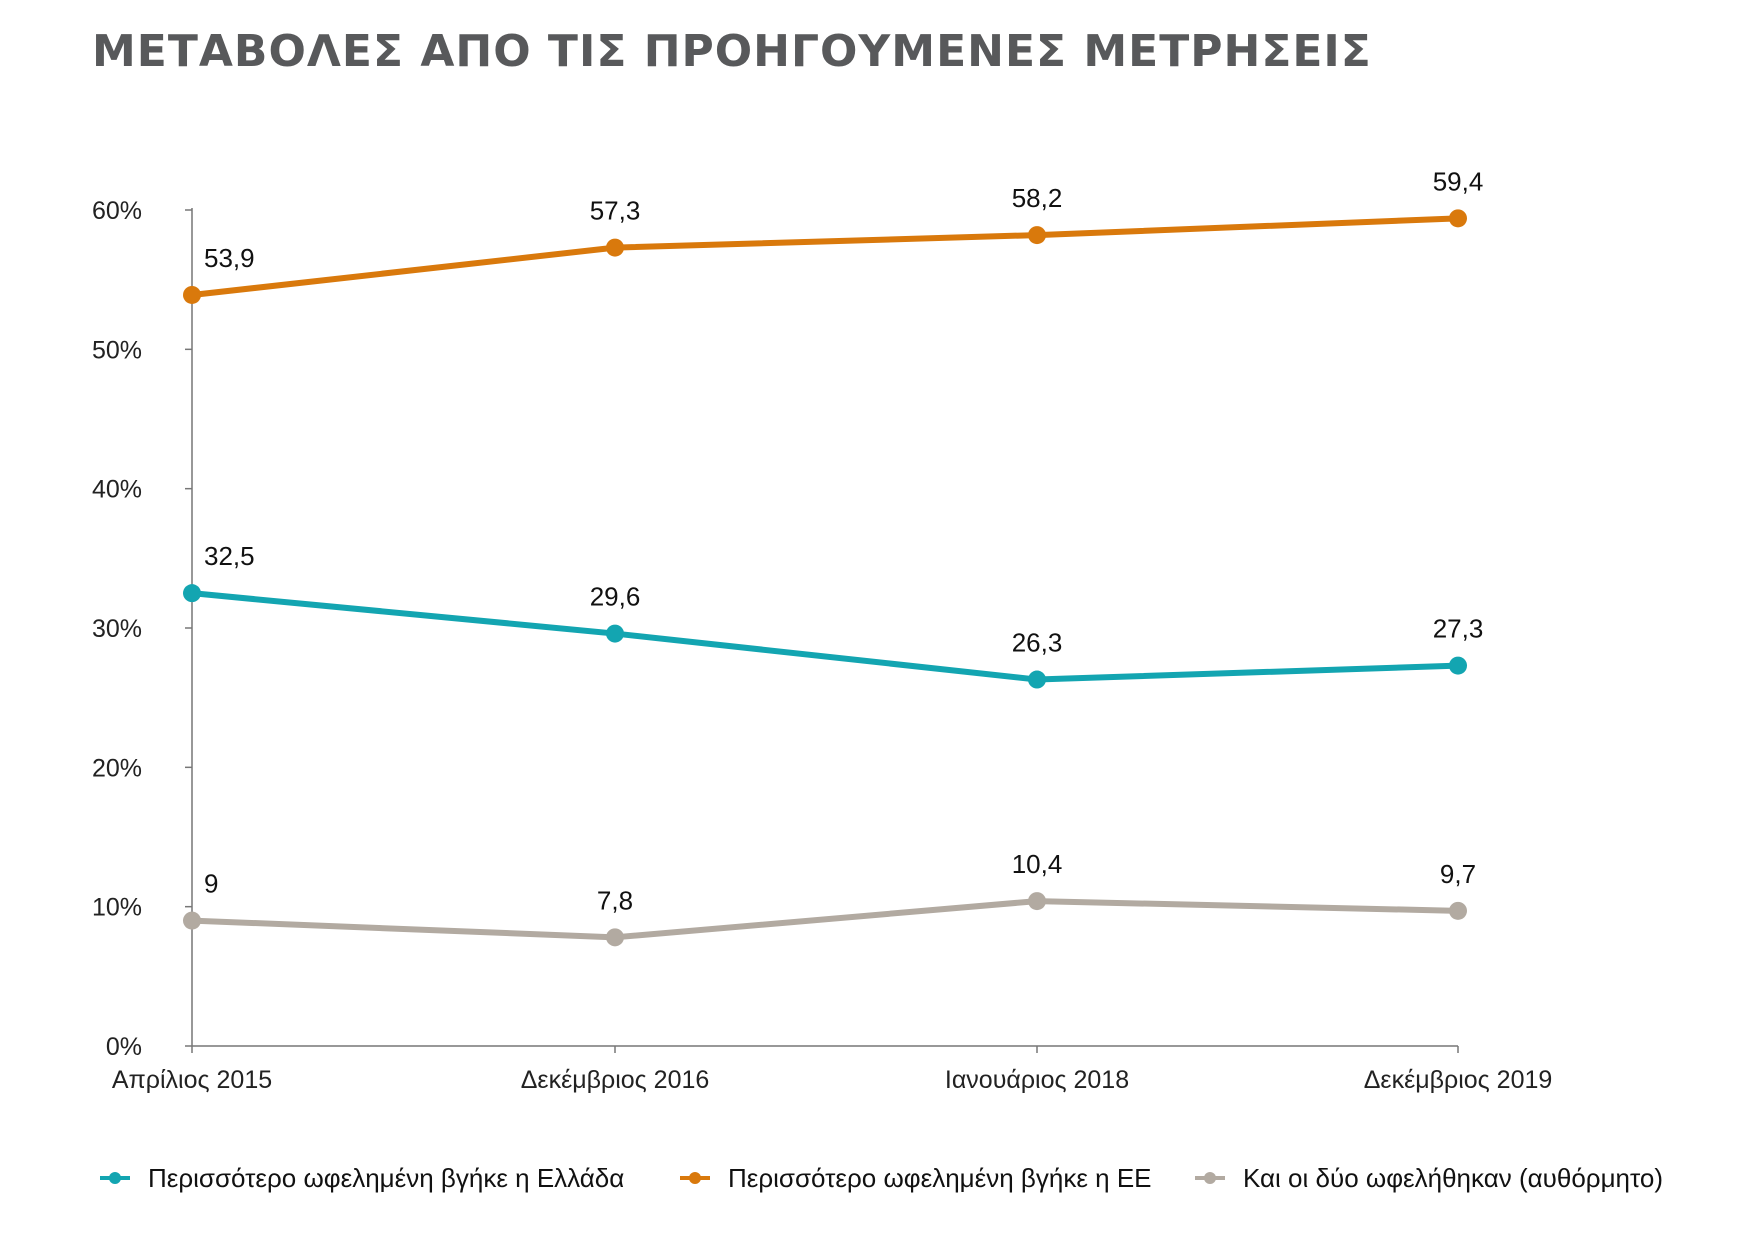  What do you see at coordinates (229, 556) in the screenshot?
I see `data-label: 32,5` at bounding box center [229, 556].